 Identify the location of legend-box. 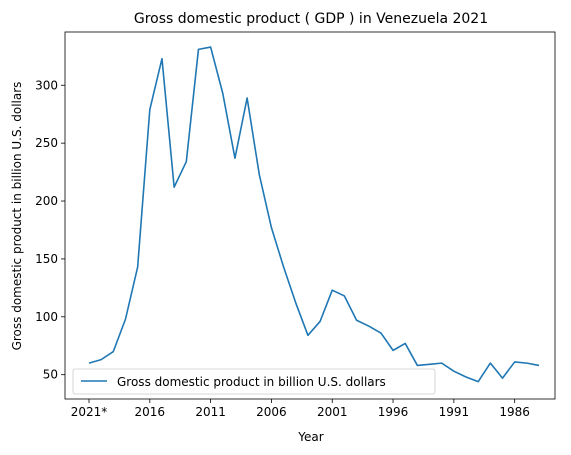
(254, 381).